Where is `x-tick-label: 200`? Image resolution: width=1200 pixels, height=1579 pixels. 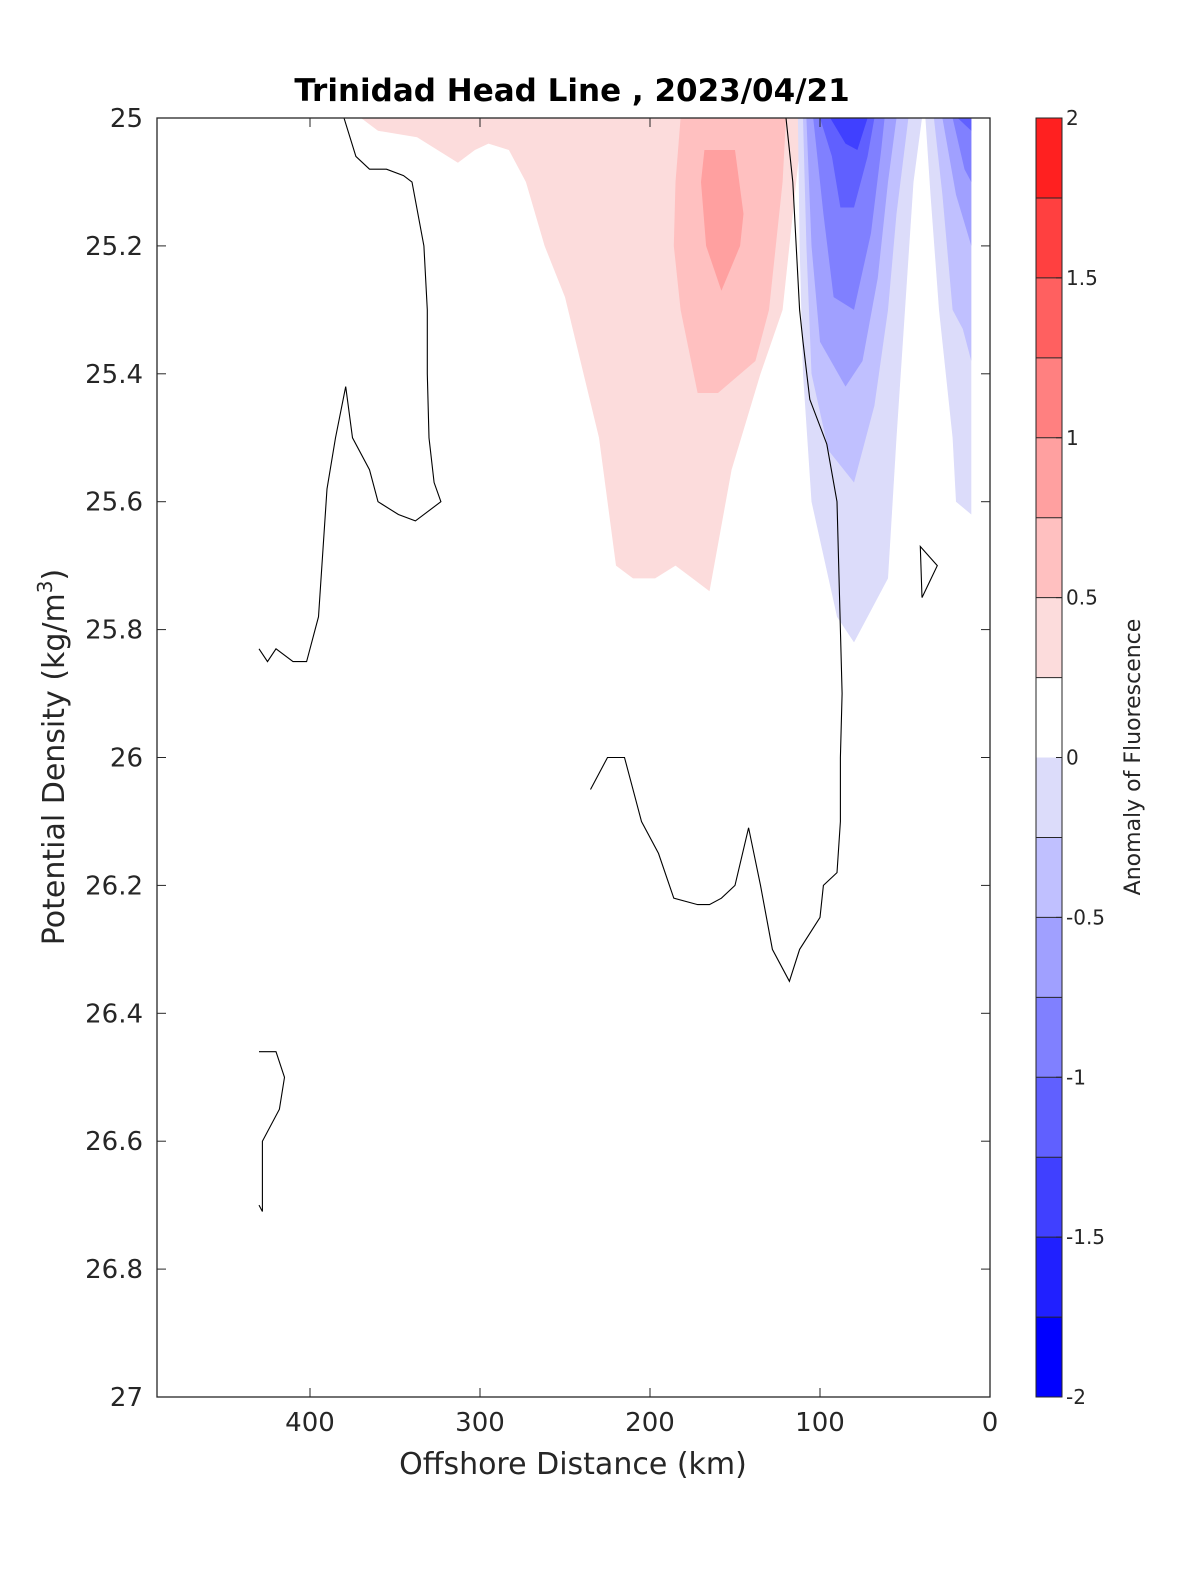
x-tick-label: 200 is located at coordinates (650, 1423).